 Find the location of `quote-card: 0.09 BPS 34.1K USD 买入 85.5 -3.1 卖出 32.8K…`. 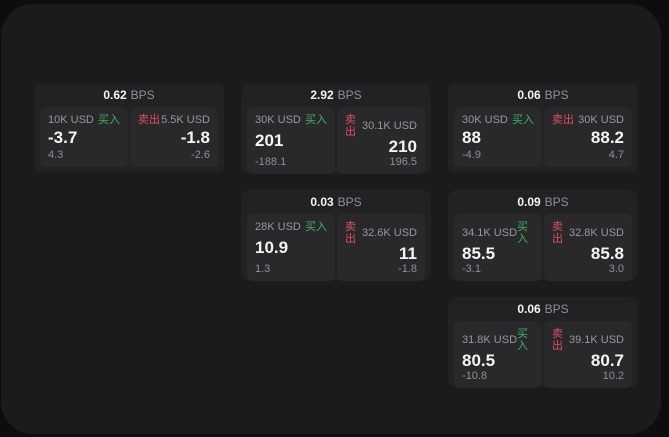

quote-card: 0.09 BPS 34.1K USD 买入 85.5 -3.1 卖出 32.8K… is located at coordinates (543, 235).